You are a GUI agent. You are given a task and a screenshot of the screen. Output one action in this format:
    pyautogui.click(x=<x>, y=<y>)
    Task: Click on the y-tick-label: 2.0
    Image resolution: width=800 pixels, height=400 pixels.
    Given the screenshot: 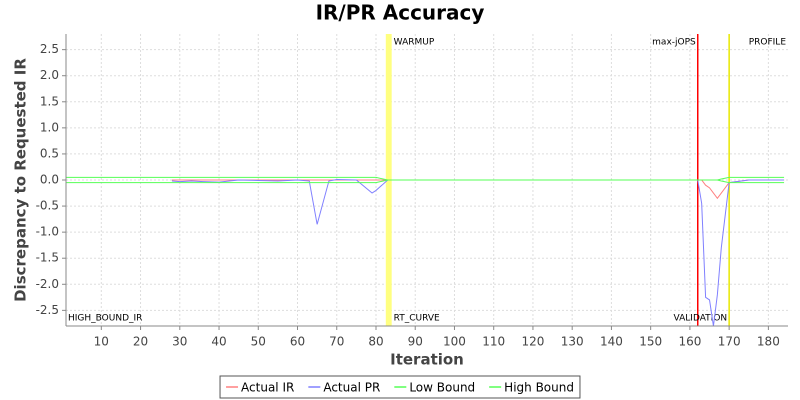 What is the action you would take?
    pyautogui.click(x=49, y=75)
    